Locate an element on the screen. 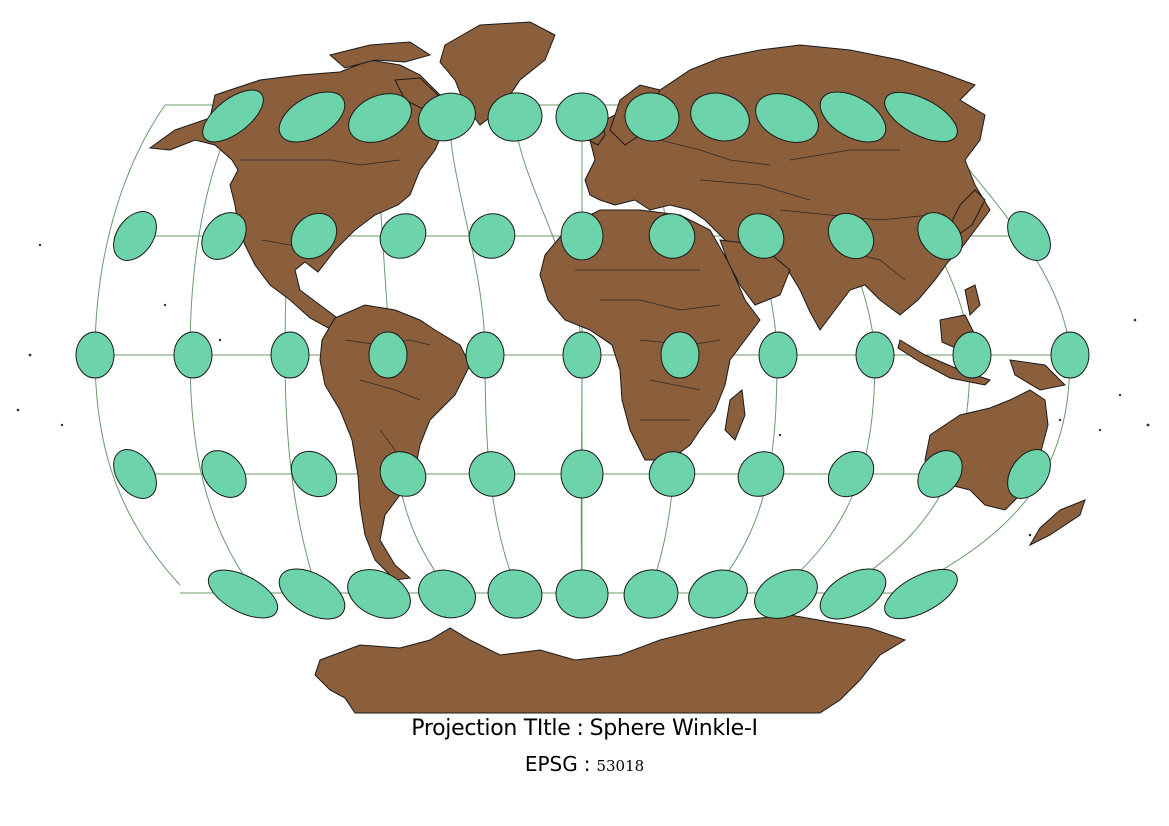 Image resolution: width=1169 pixels, height=826 pixels. projection-name: Sphere Winkle-I is located at coordinates (673, 728).